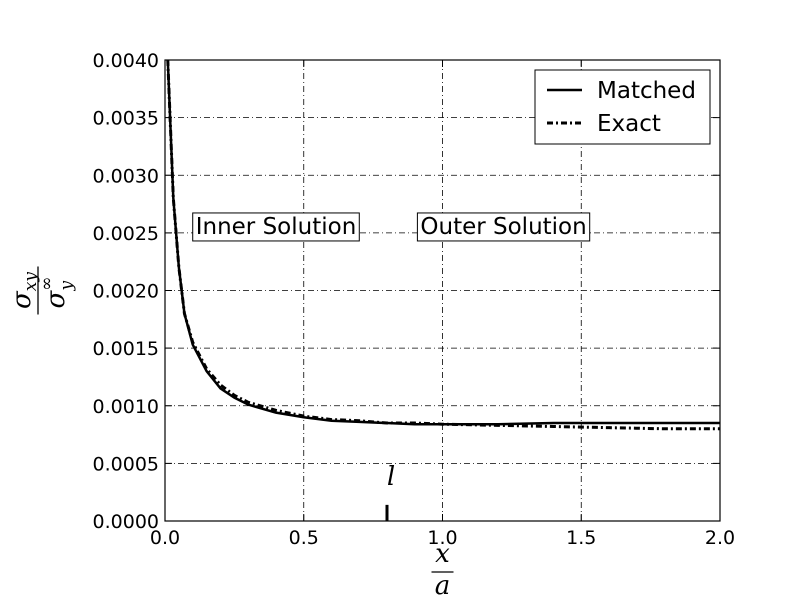 This screenshot has width=800, height=600. Describe the element at coordinates (126, 292) in the screenshot. I see `y-tick-label: 0.0020` at that location.